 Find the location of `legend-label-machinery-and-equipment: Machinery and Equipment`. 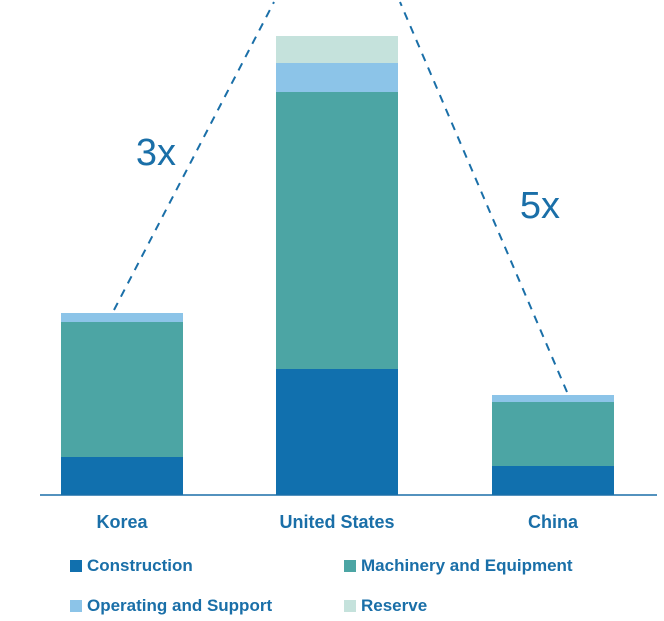

legend-label-machinery-and-equipment: Machinery and Equipment is located at coordinates (467, 565).